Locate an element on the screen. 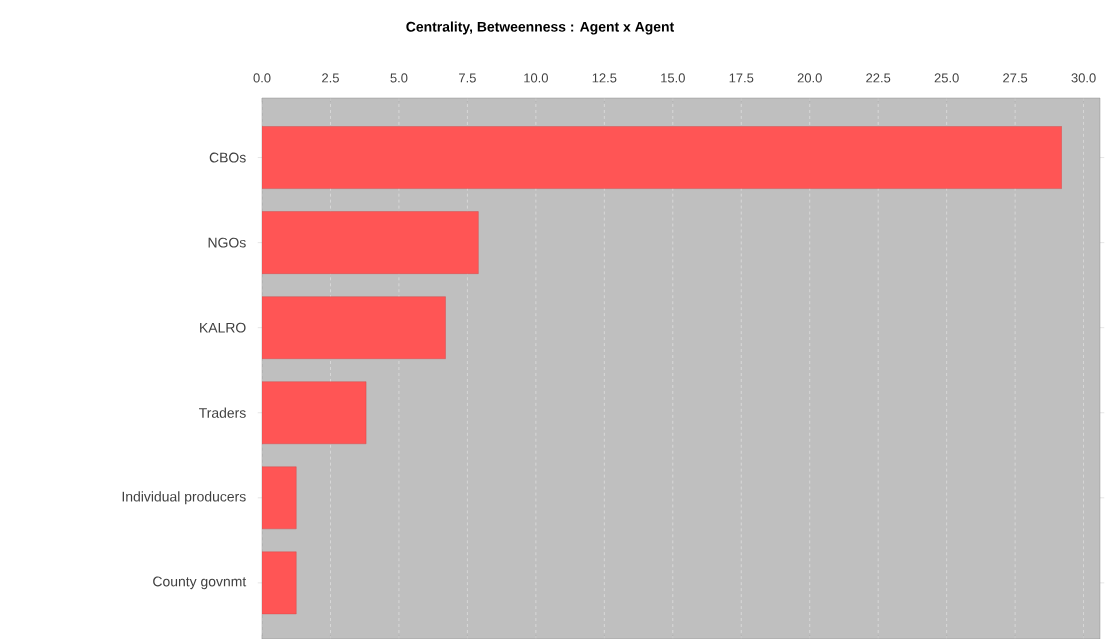 Image resolution: width=1112 pixels, height=639 pixels. y-tick-label: County govnmt is located at coordinates (200, 583).